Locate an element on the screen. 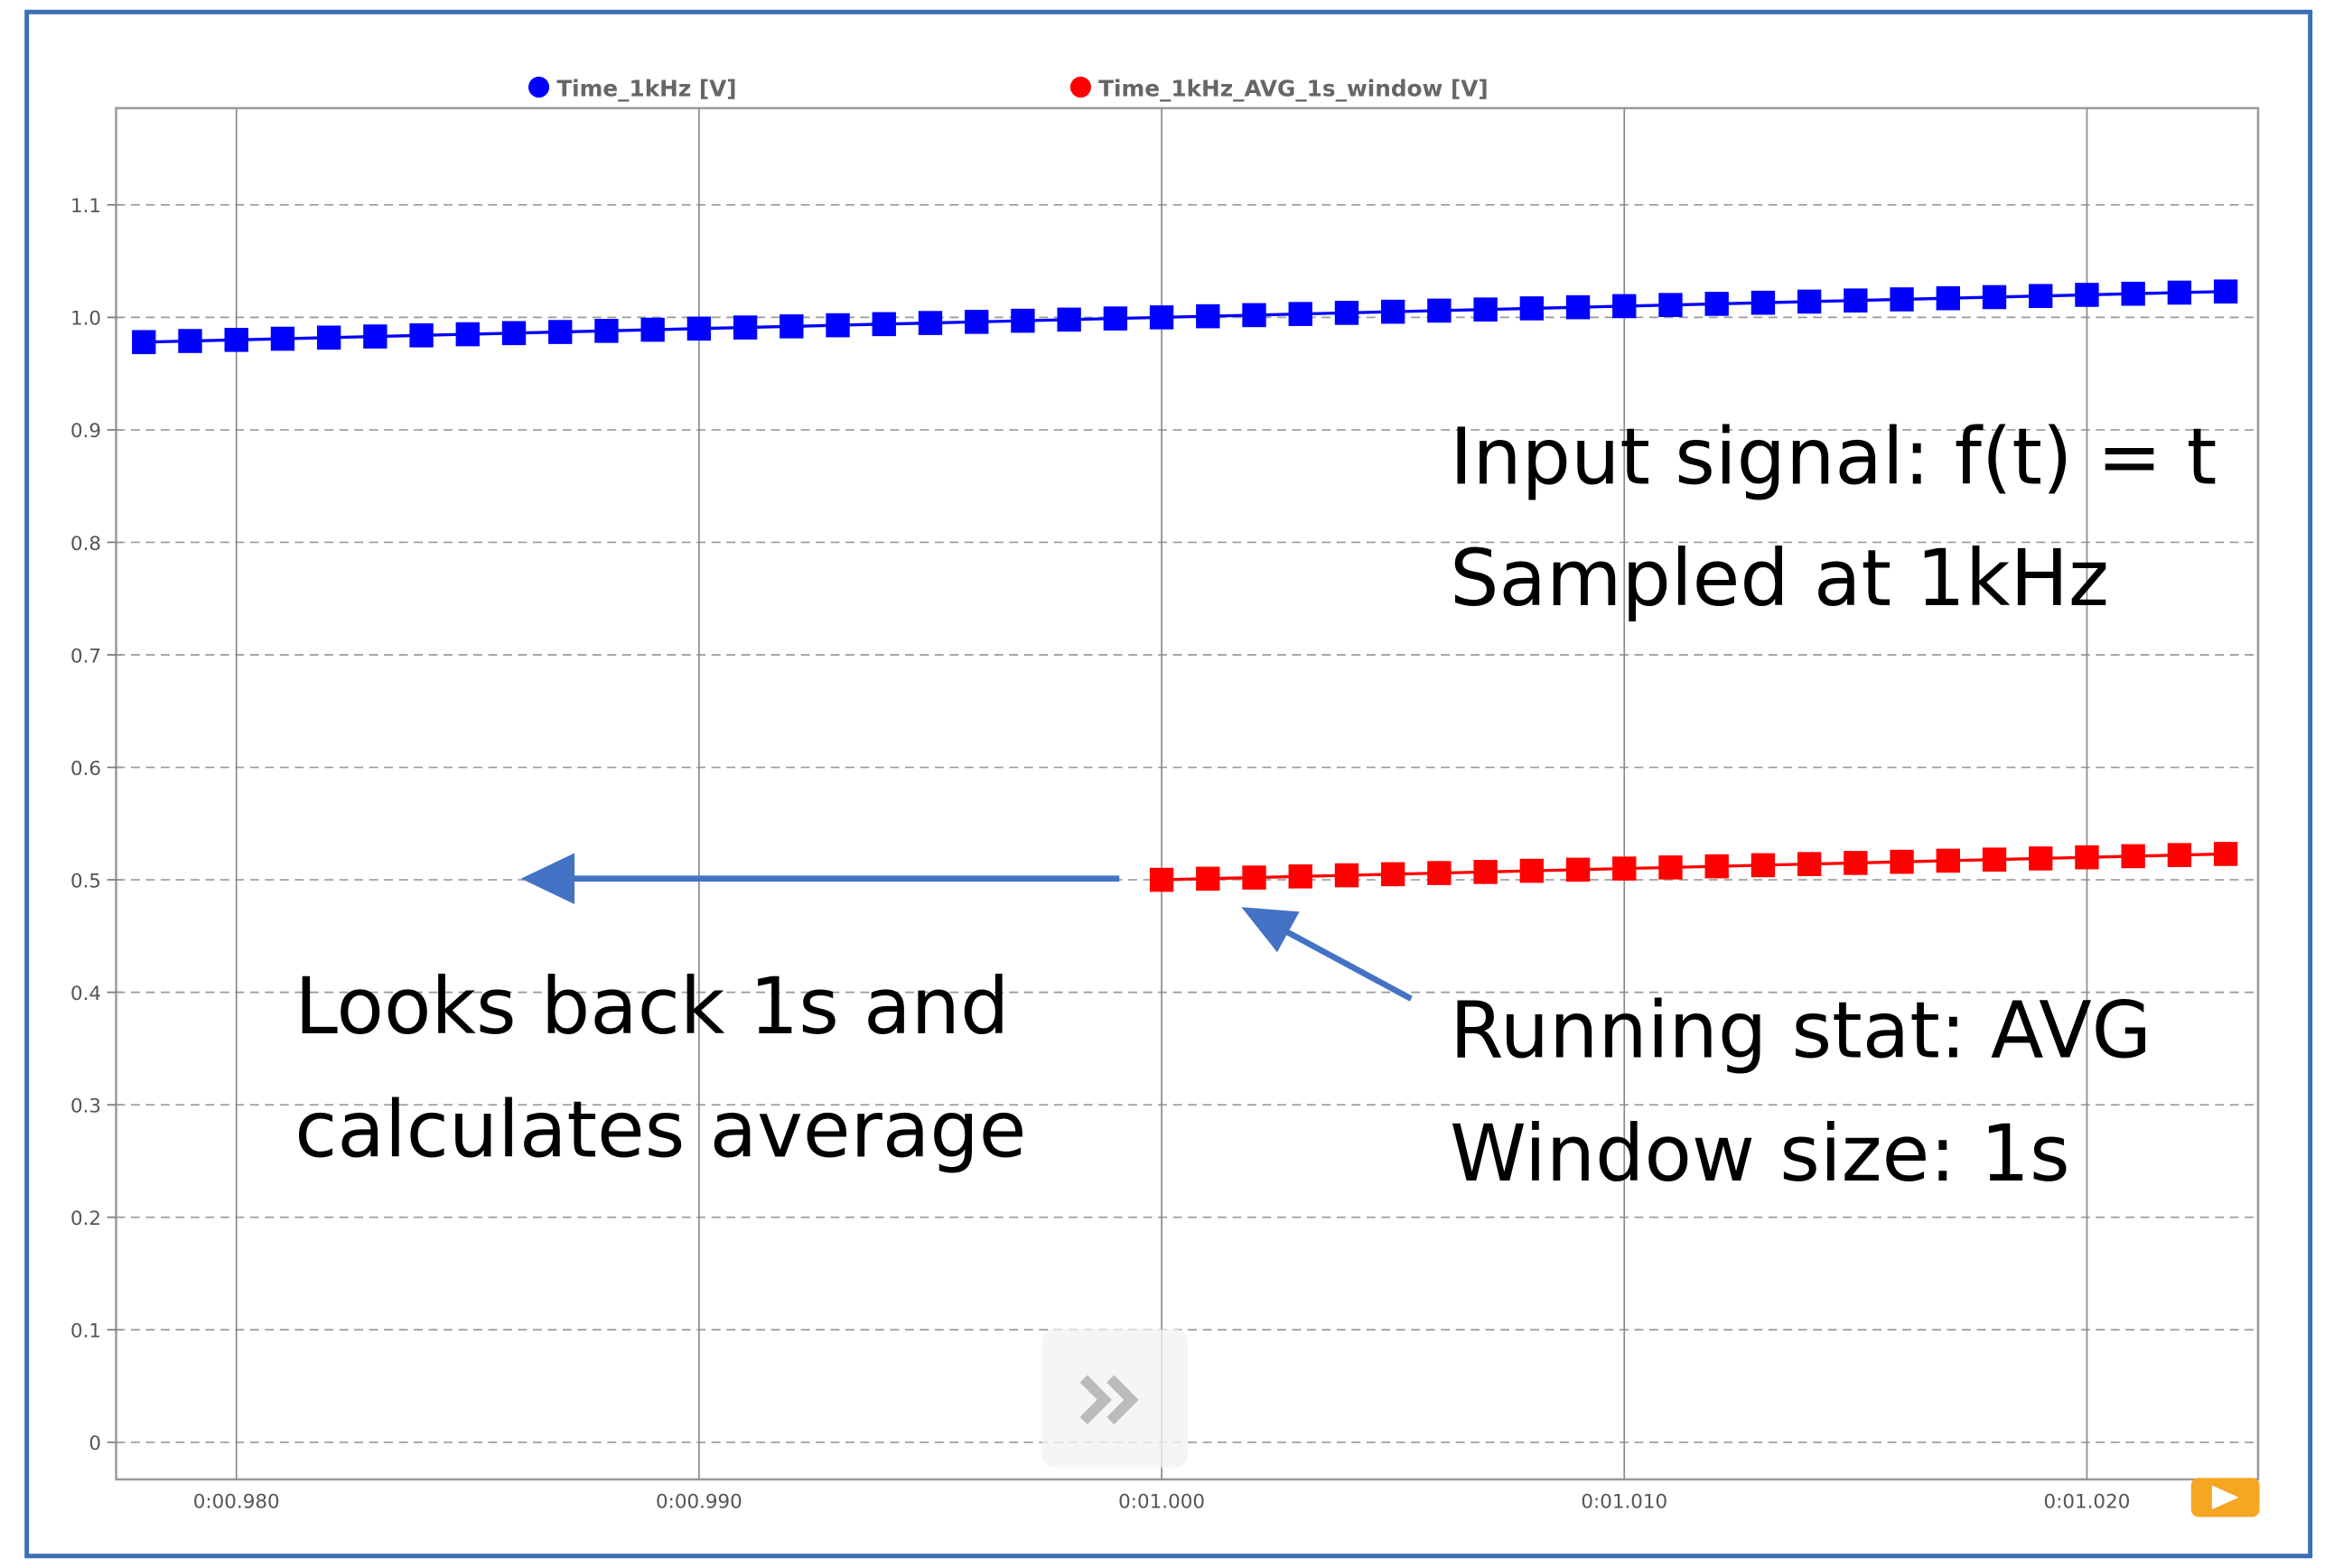 This screenshot has width=2334, height=1568. y-tick-label: 0.4 is located at coordinates (85, 994).